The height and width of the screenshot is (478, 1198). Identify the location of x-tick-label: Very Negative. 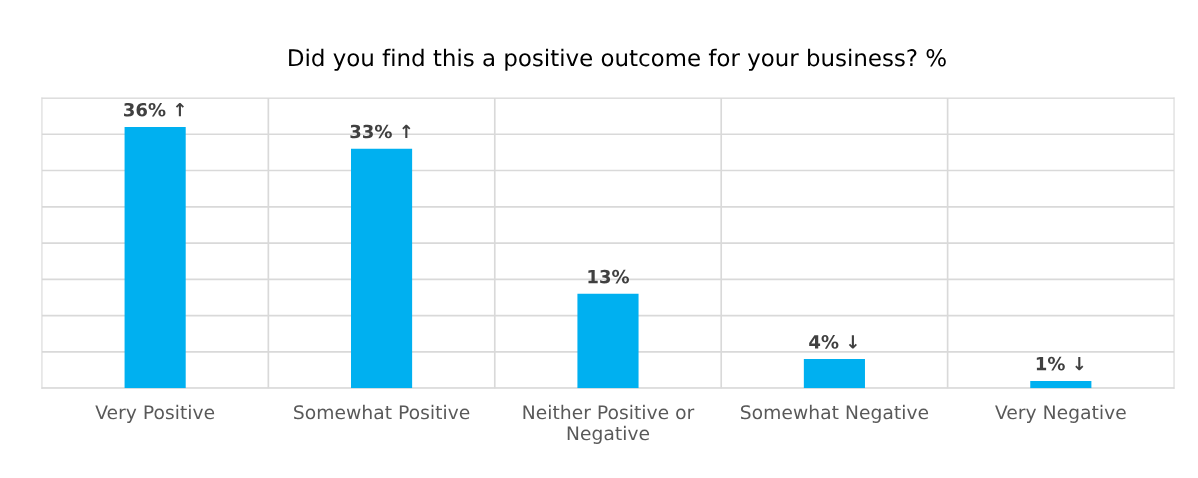
(1060, 413).